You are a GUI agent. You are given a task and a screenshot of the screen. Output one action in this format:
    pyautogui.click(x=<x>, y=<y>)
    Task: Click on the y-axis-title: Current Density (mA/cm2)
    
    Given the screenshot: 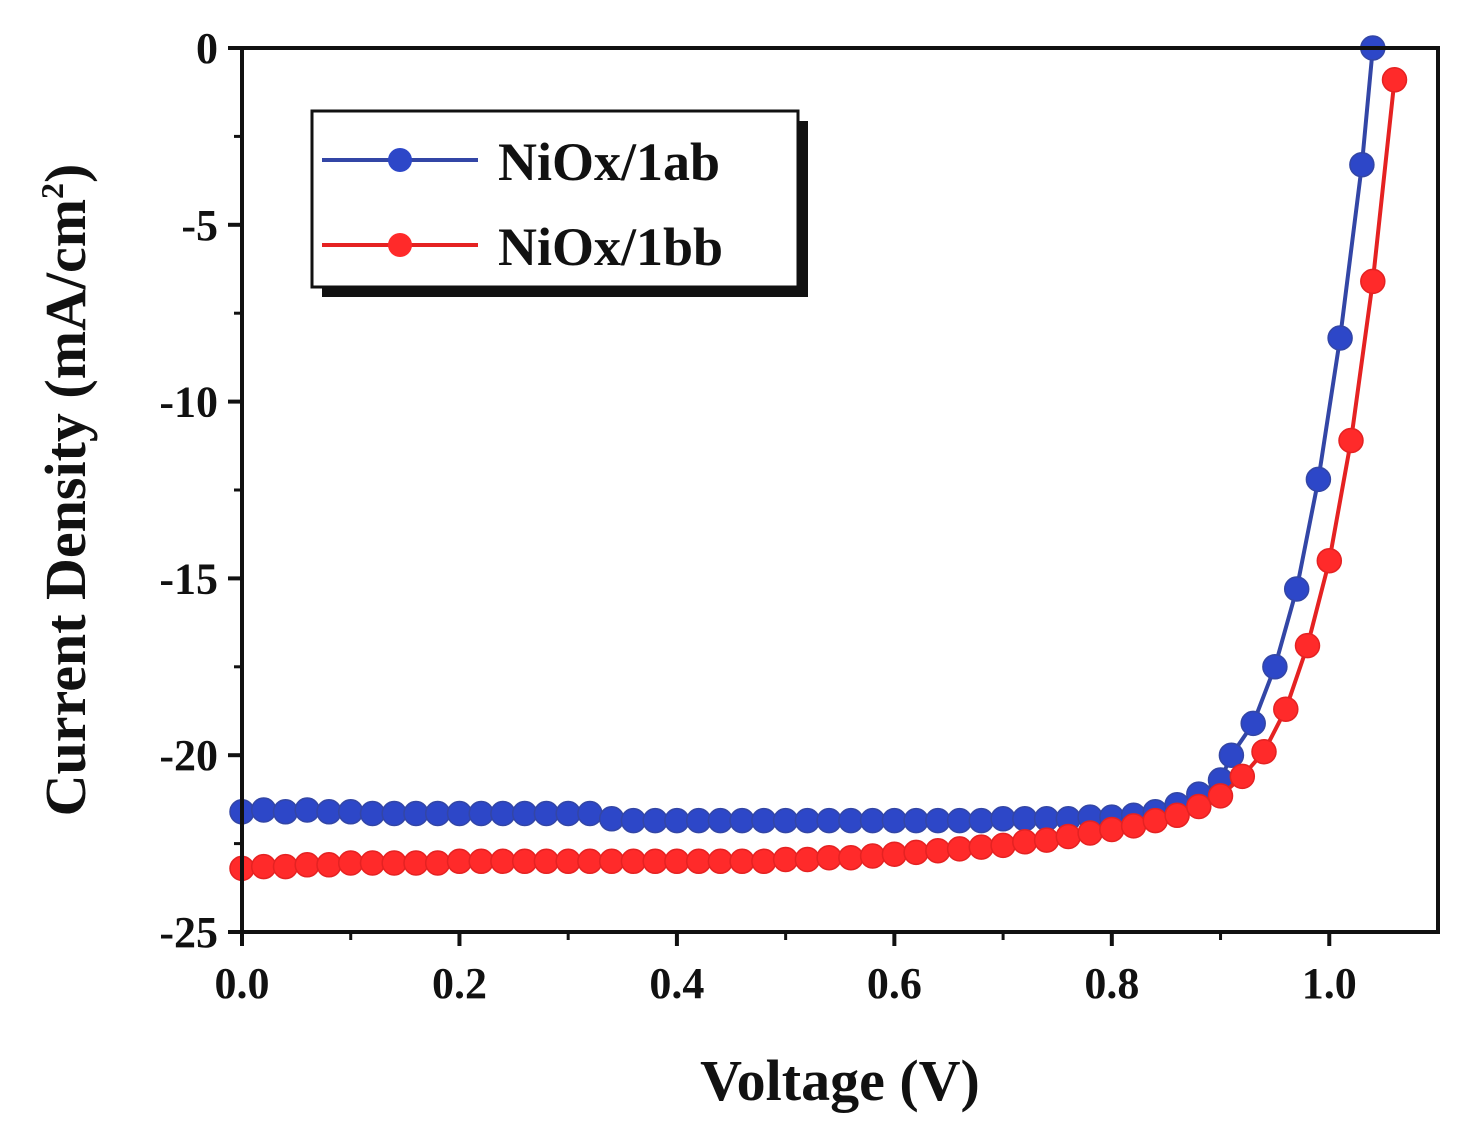 What is the action you would take?
    pyautogui.click(x=65, y=490)
    